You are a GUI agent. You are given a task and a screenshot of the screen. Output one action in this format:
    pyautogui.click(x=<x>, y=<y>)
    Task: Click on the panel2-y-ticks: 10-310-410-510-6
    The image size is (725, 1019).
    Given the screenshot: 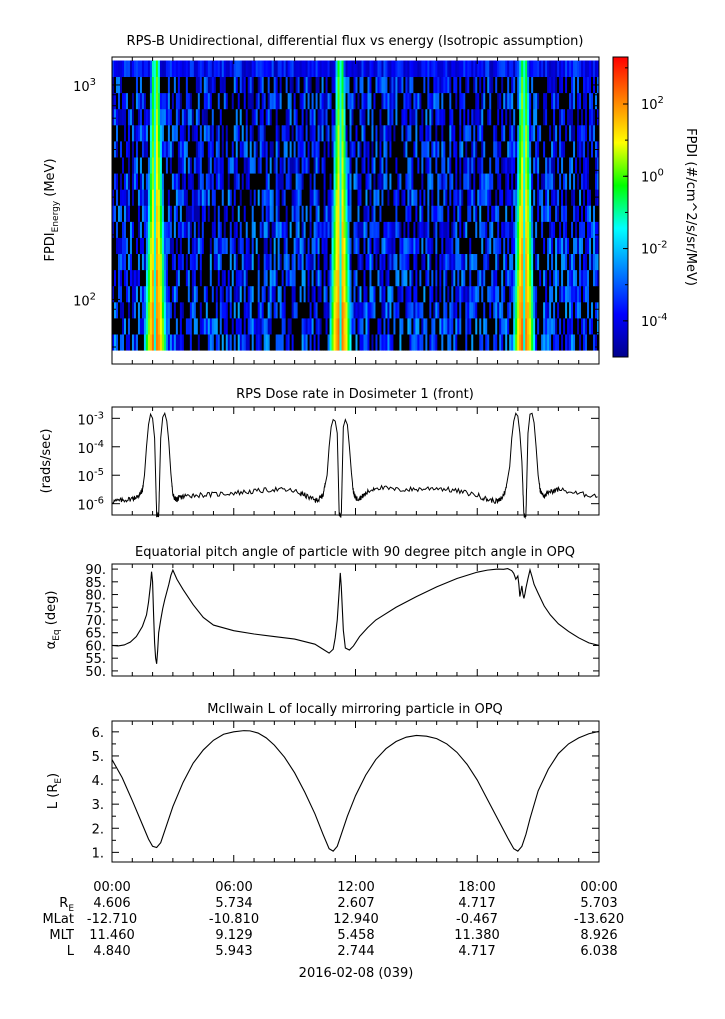 What is the action you would take?
    pyautogui.click(x=338, y=462)
    